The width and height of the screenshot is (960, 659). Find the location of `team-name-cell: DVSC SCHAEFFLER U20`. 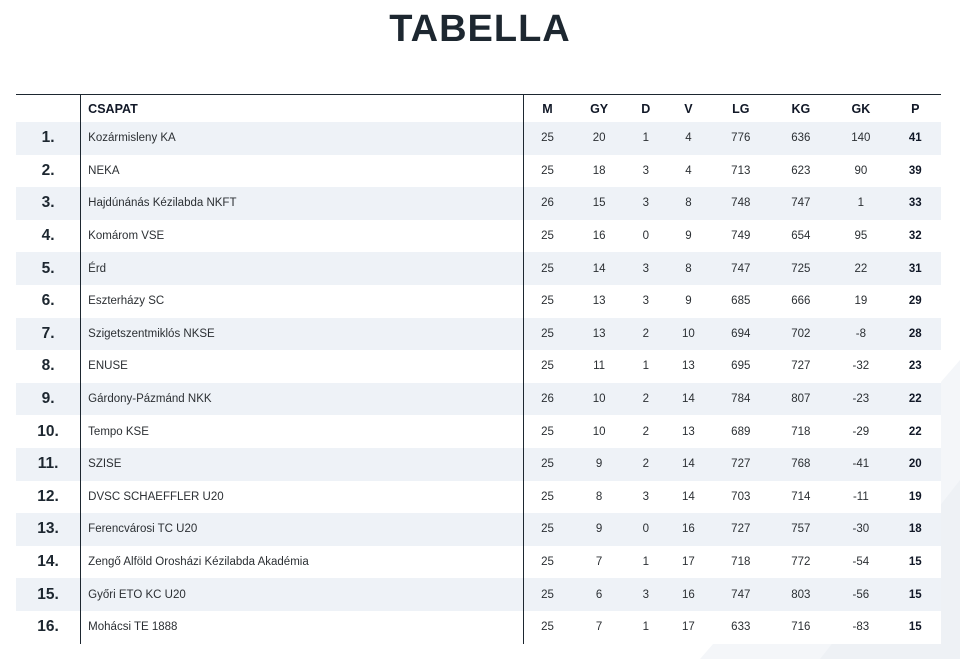

team-name-cell: DVSC SCHAEFFLER U20 is located at coordinates (302, 497).